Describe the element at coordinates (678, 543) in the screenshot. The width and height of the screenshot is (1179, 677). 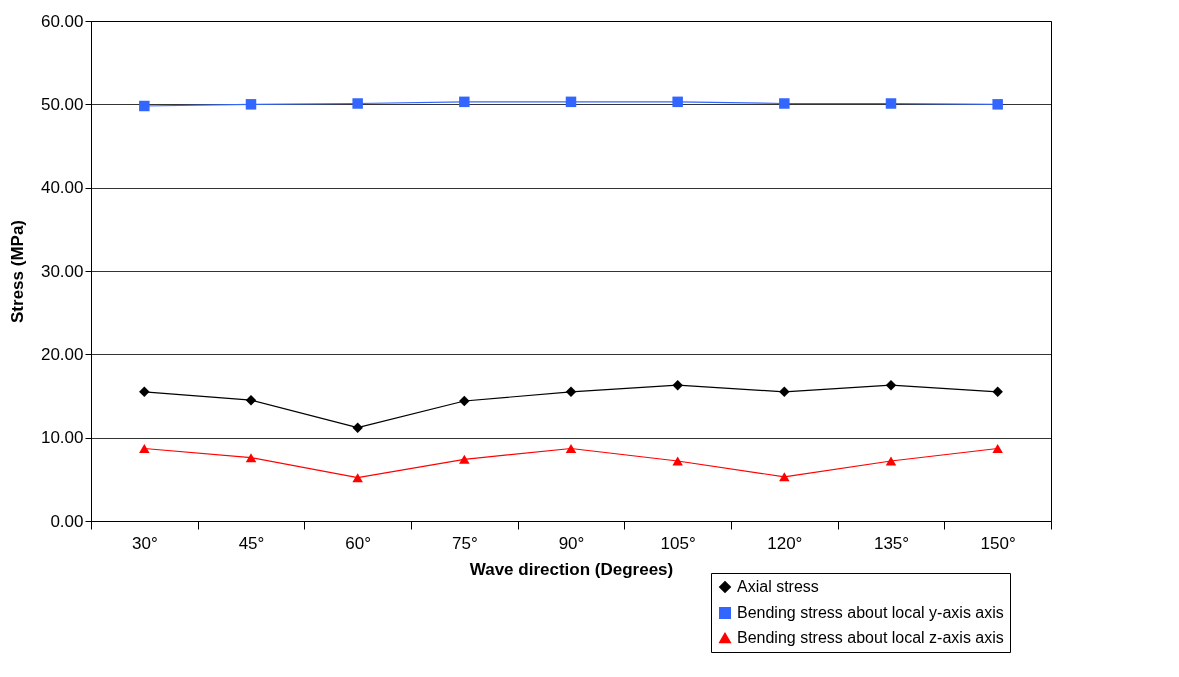
I see `x-tick-label: 105°` at that location.